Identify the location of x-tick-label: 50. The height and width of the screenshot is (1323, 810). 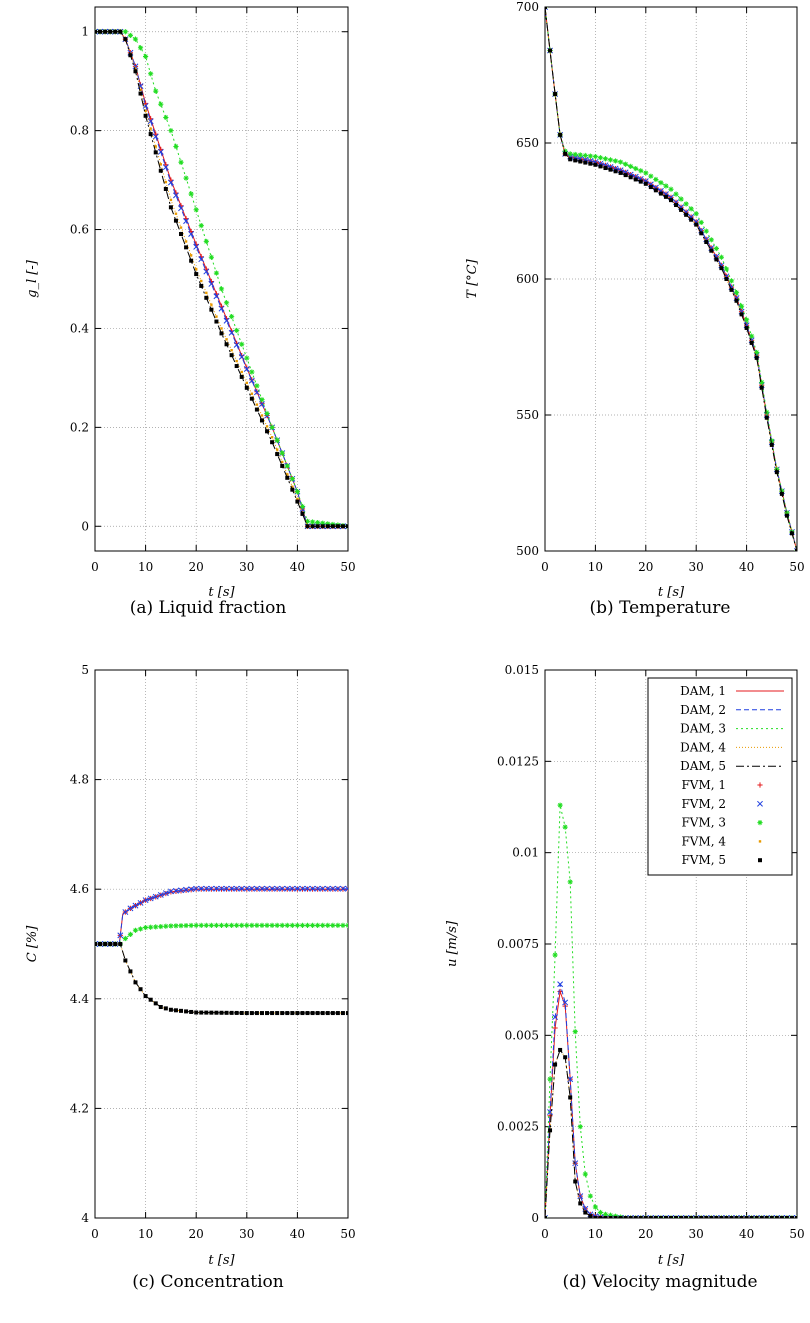
(347, 1234).